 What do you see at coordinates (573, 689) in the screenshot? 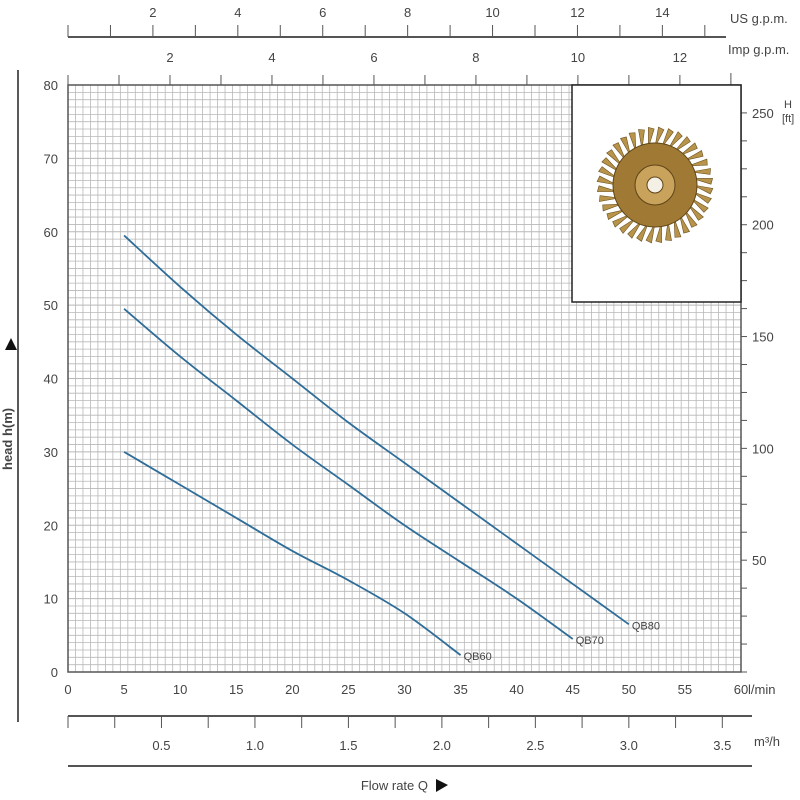
I see `x-tick-label: 45` at bounding box center [573, 689].